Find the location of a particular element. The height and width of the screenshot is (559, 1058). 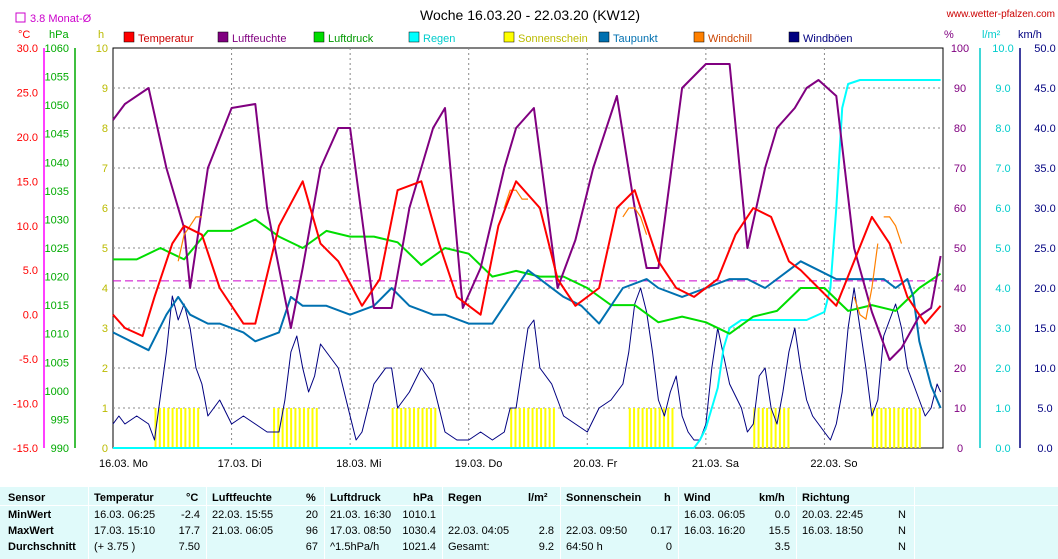

x-tick-label: 22.03. So is located at coordinates (833, 464).